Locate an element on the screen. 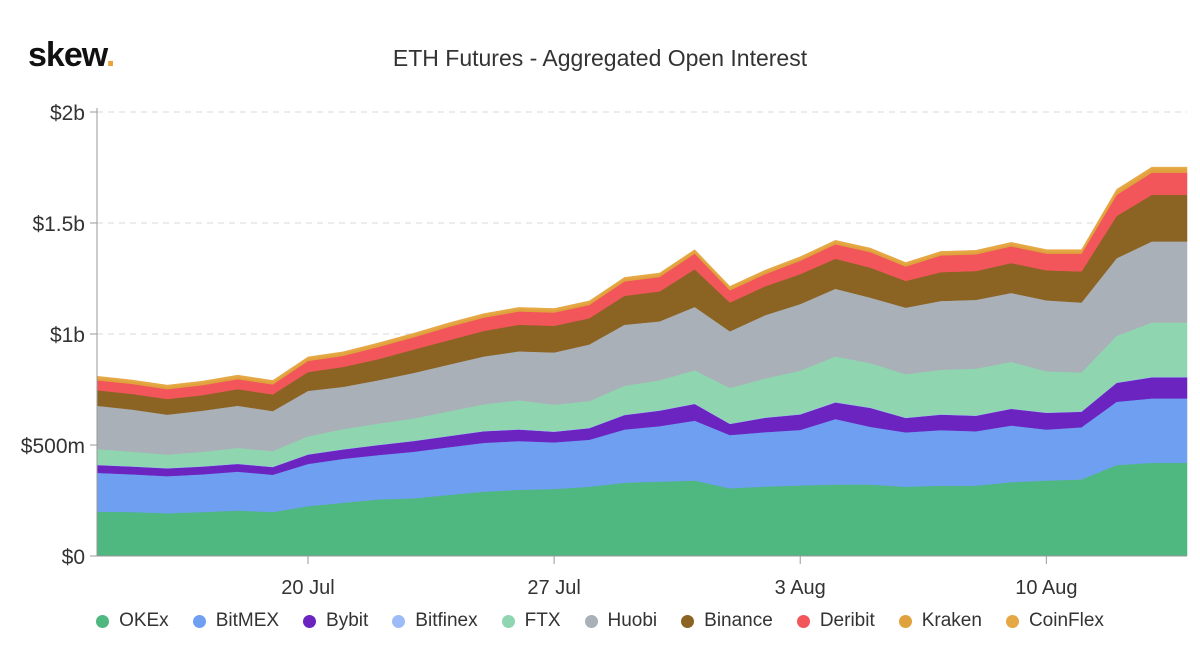  legend-item-coinflex: CoinFlex is located at coordinates (1054, 621).